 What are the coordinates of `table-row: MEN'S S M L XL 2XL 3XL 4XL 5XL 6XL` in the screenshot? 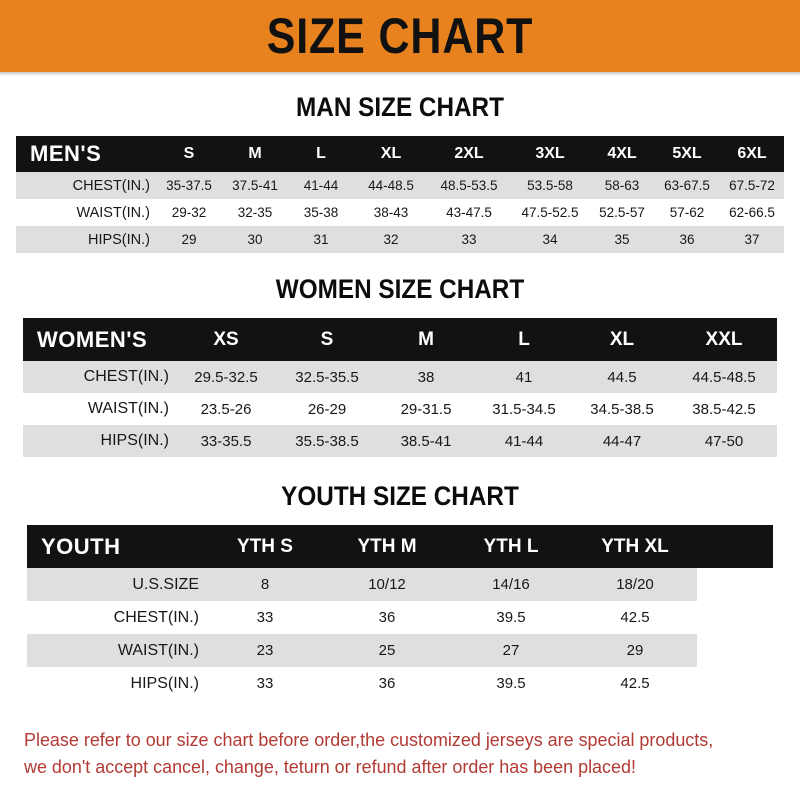 It's located at (400, 154).